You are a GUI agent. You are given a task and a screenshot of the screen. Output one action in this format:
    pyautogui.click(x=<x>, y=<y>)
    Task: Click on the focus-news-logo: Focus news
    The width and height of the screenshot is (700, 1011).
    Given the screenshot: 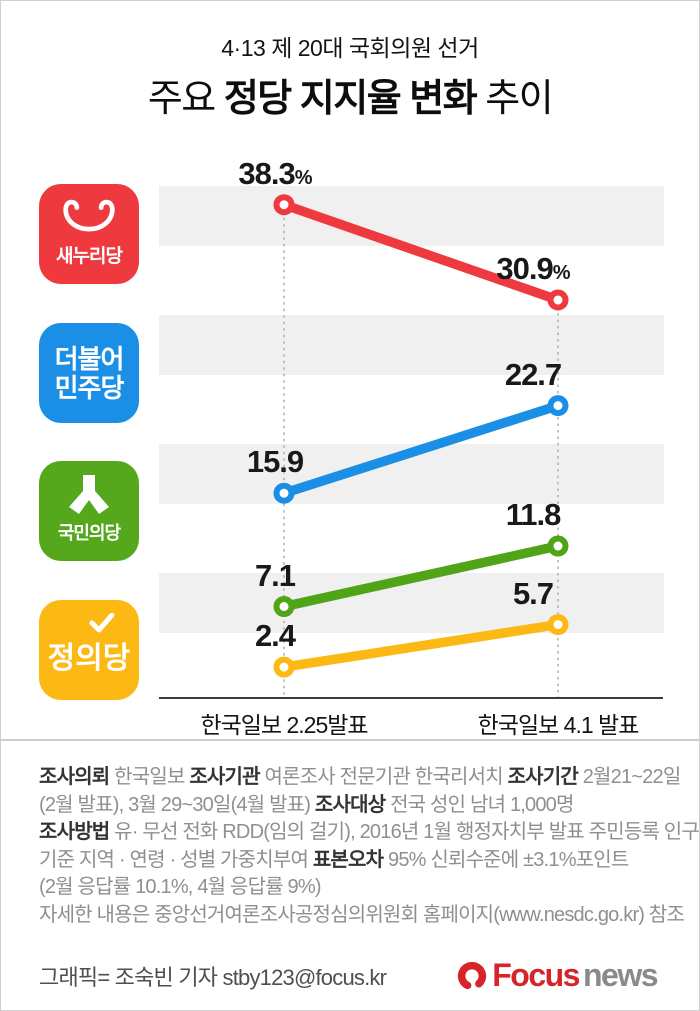 What is the action you would take?
    pyautogui.click(x=557, y=975)
    